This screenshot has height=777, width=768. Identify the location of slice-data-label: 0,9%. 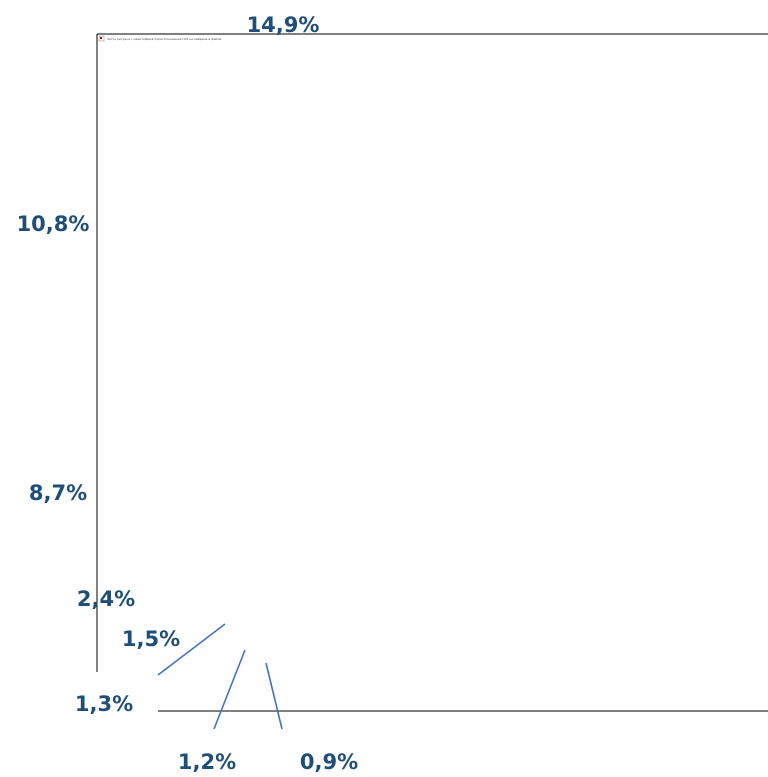
(329, 761).